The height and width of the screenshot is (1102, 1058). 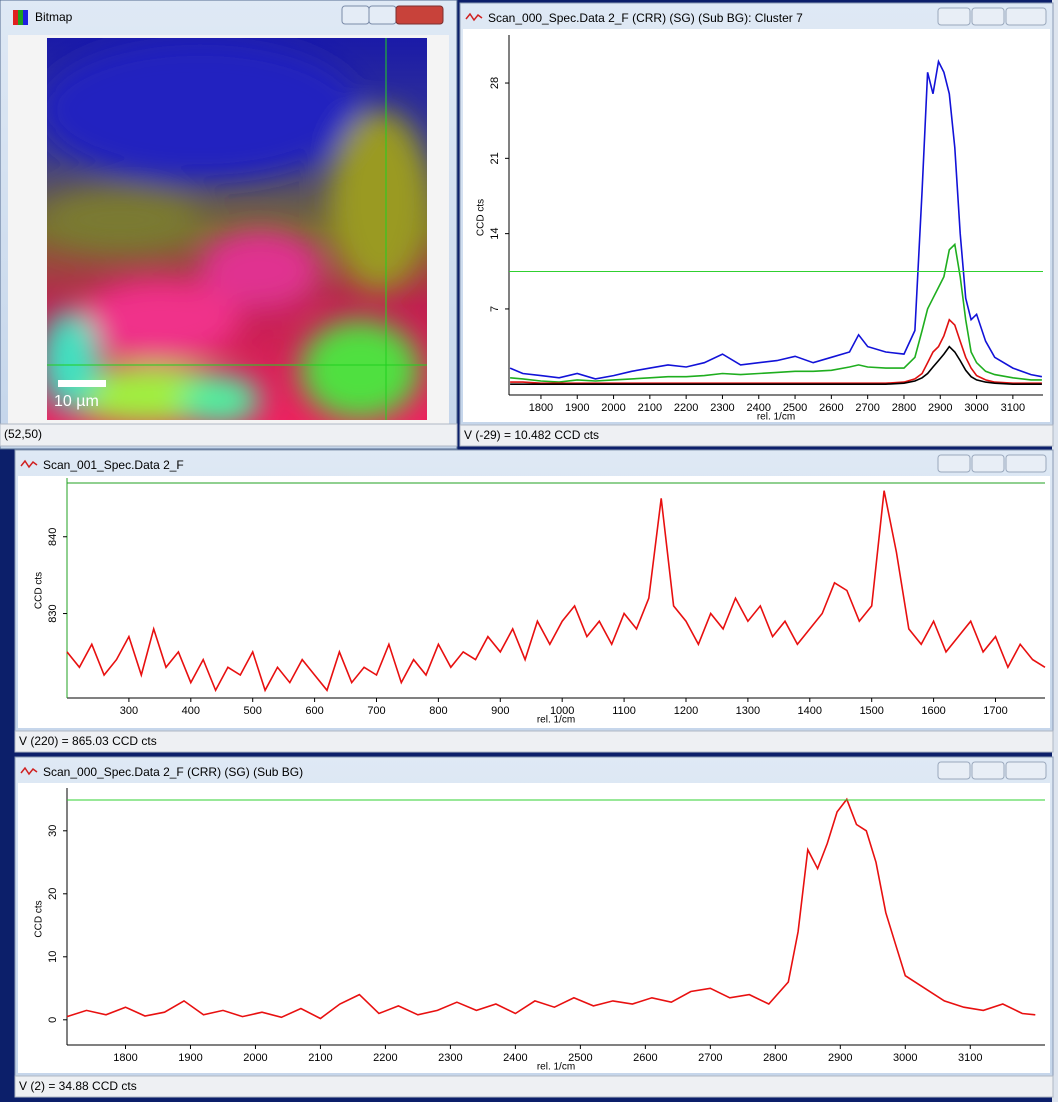 What do you see at coordinates (78, 1086) in the screenshot?
I see `status-text: V (2) = 34.88 CCD cts` at bounding box center [78, 1086].